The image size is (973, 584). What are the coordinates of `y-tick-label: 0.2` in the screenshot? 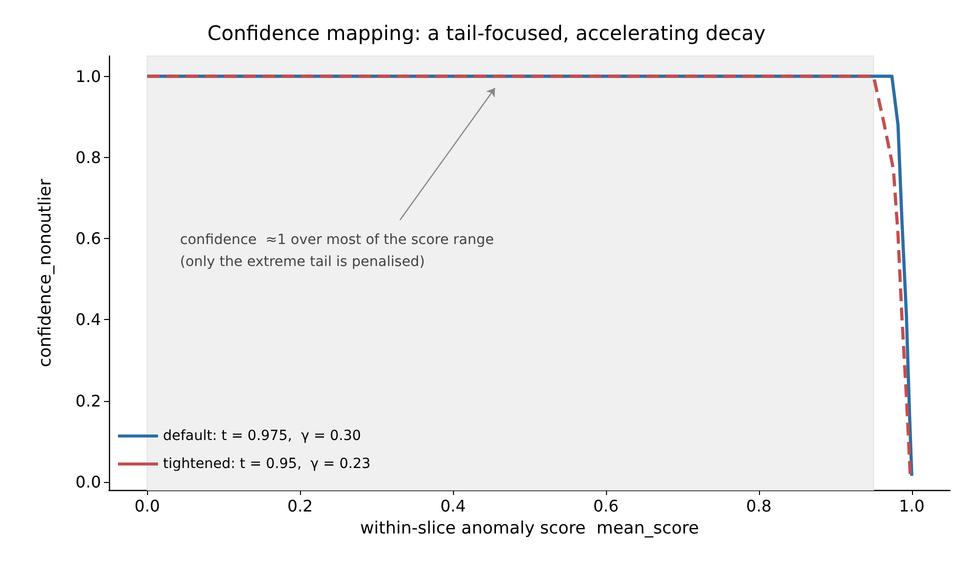 It's located at (88, 400).